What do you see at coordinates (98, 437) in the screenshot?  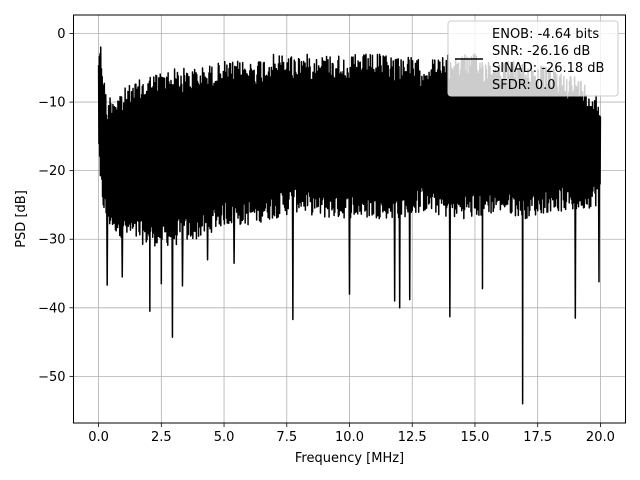 I see `x-tick-label: 0.0` at bounding box center [98, 437].